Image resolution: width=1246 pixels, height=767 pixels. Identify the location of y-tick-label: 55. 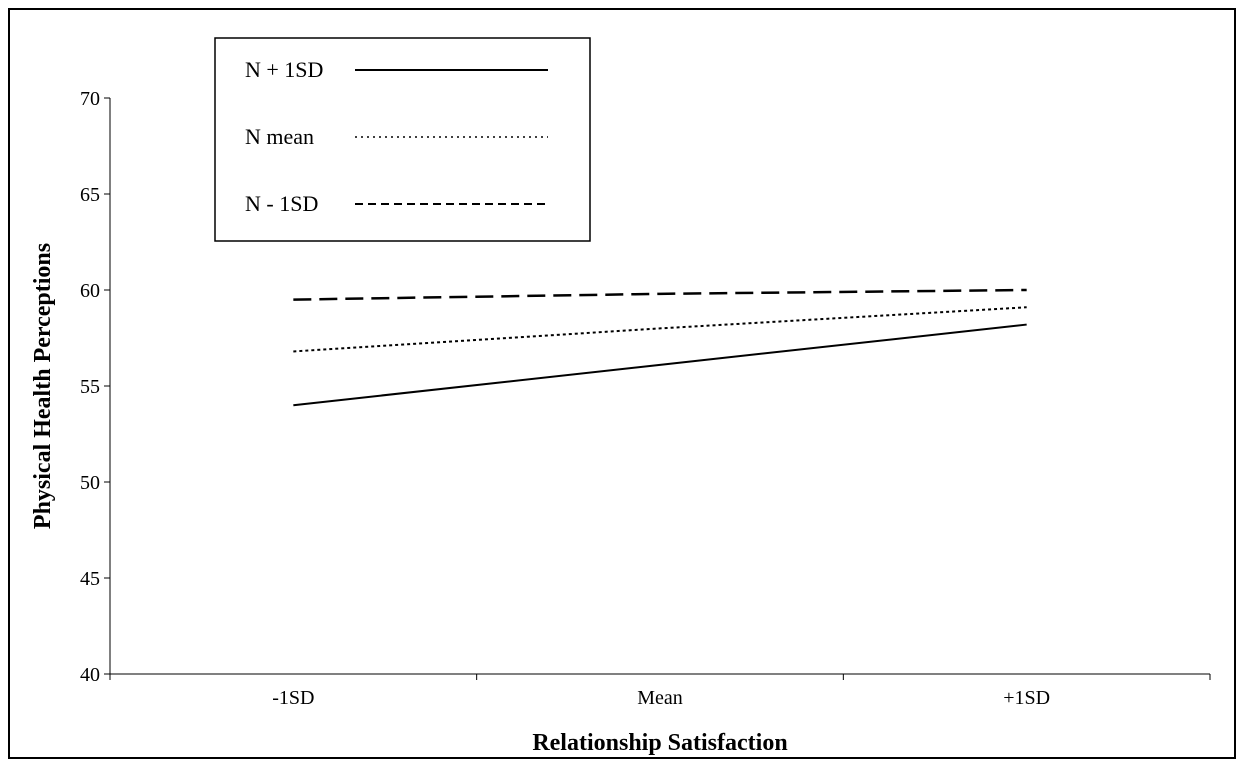
(90, 387).